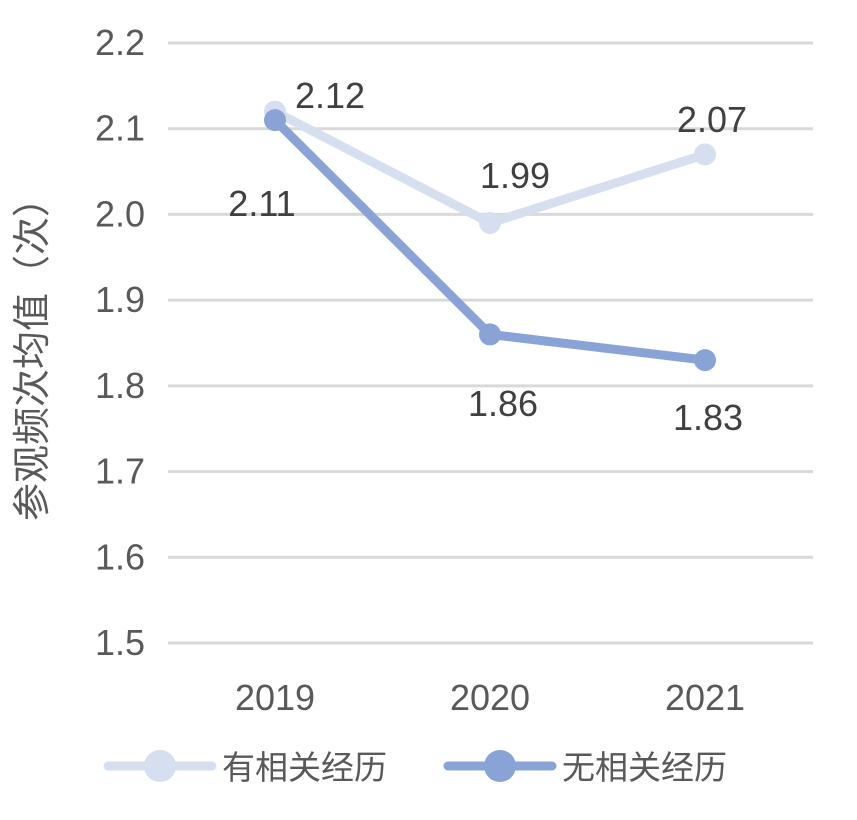  I want to click on y-tick-label: 2.1, so click(120, 128).